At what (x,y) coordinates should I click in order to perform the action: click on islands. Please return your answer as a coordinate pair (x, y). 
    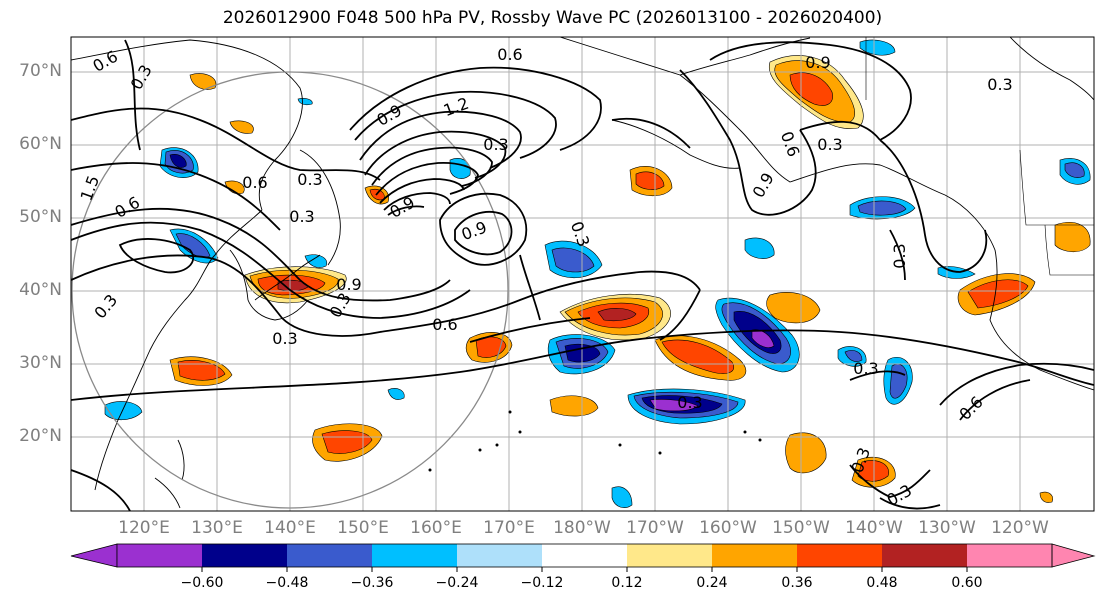
    Looking at the image, I should click on (595, 441).